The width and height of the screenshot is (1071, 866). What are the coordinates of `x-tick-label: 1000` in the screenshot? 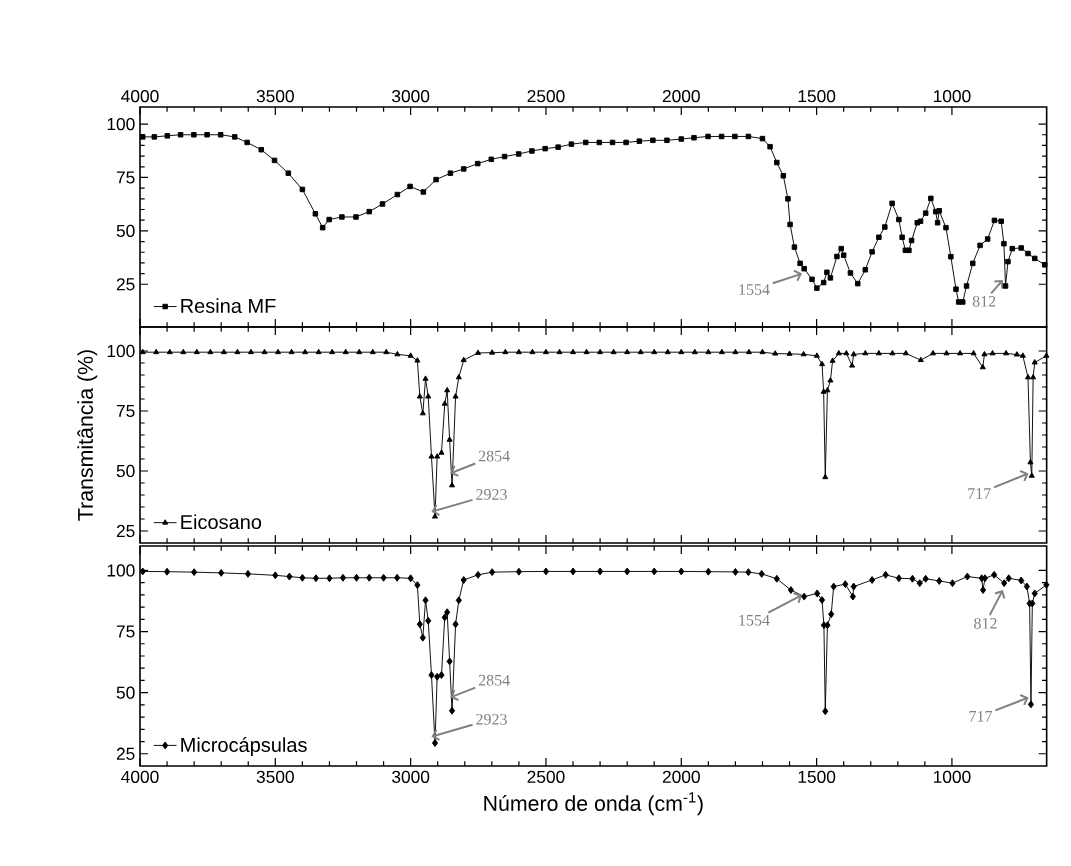 It's located at (952, 776).